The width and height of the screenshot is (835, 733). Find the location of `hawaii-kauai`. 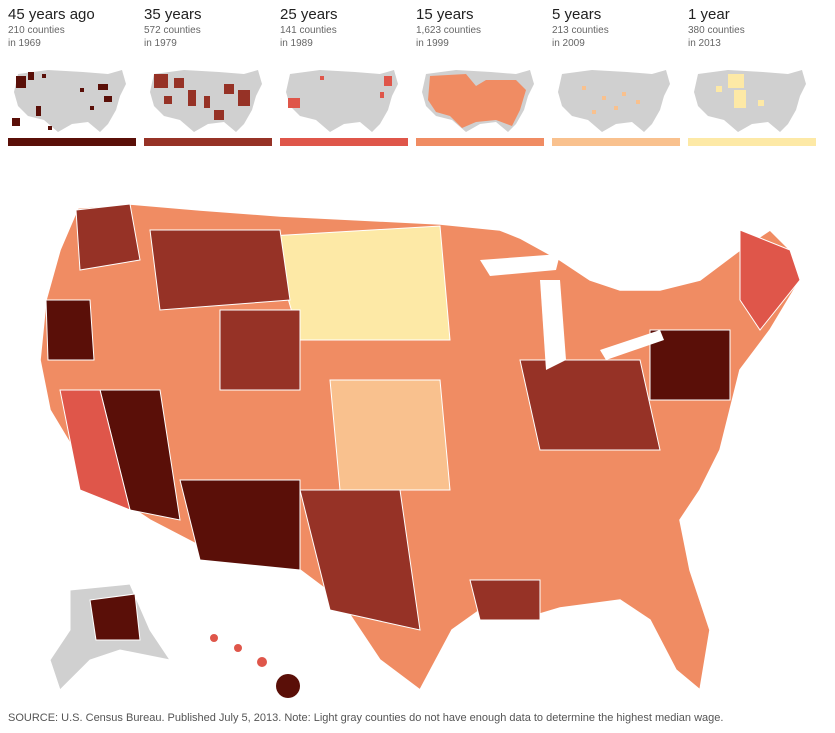

hawaii-kauai is located at coordinates (214, 638).